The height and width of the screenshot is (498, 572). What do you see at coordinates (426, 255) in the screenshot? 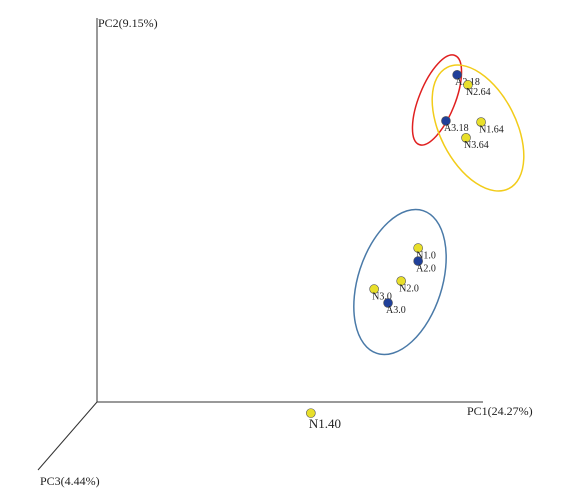
I see `point-label: N1.0` at bounding box center [426, 255].